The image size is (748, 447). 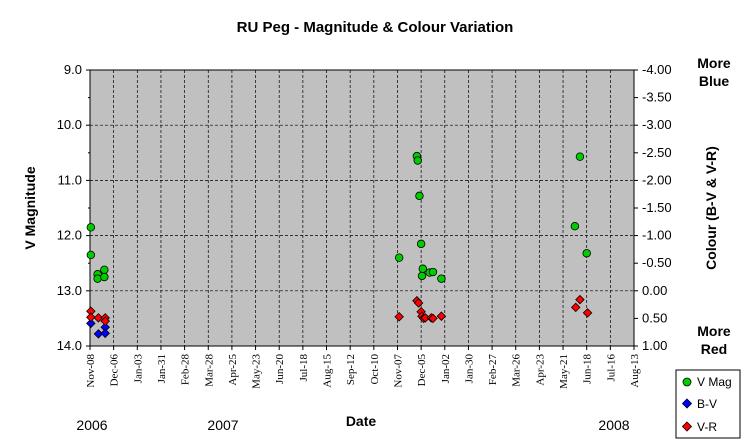 What do you see at coordinates (222, 425) in the screenshot?
I see `year-label-2007: 2007` at bounding box center [222, 425].